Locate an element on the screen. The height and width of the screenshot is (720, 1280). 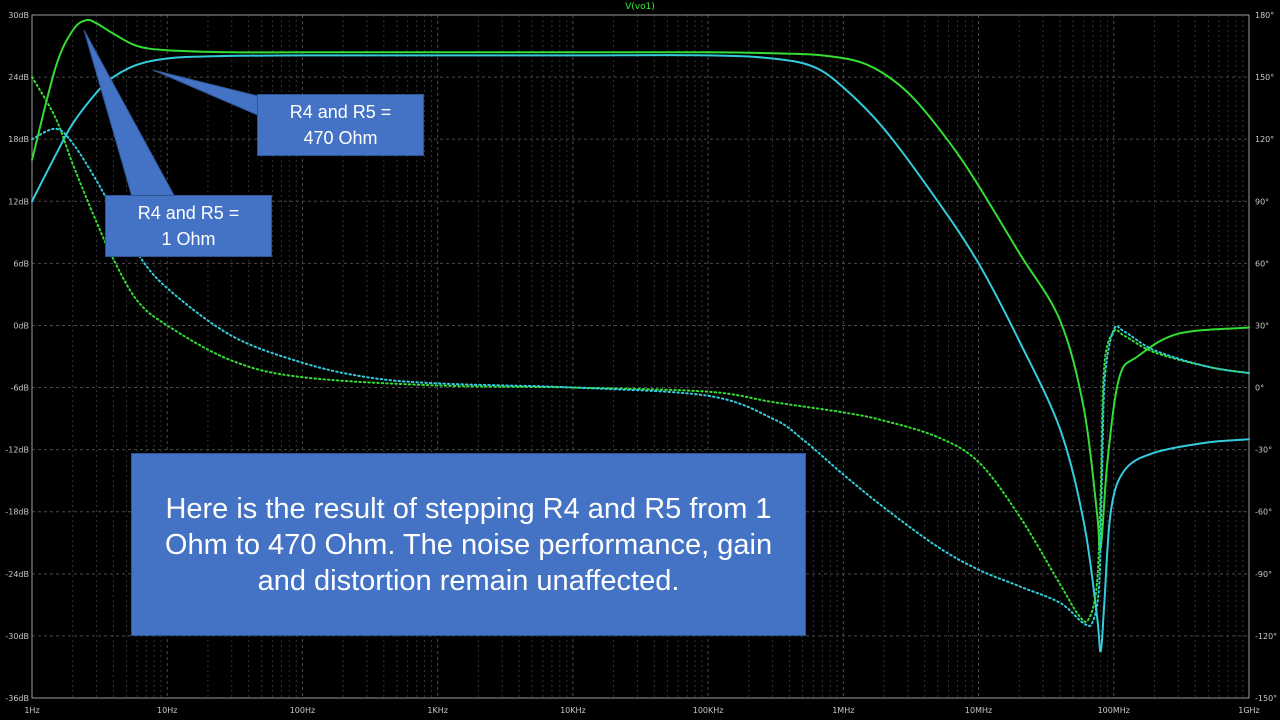
y-right-tick-label: -150° is located at coordinates (1266, 698).